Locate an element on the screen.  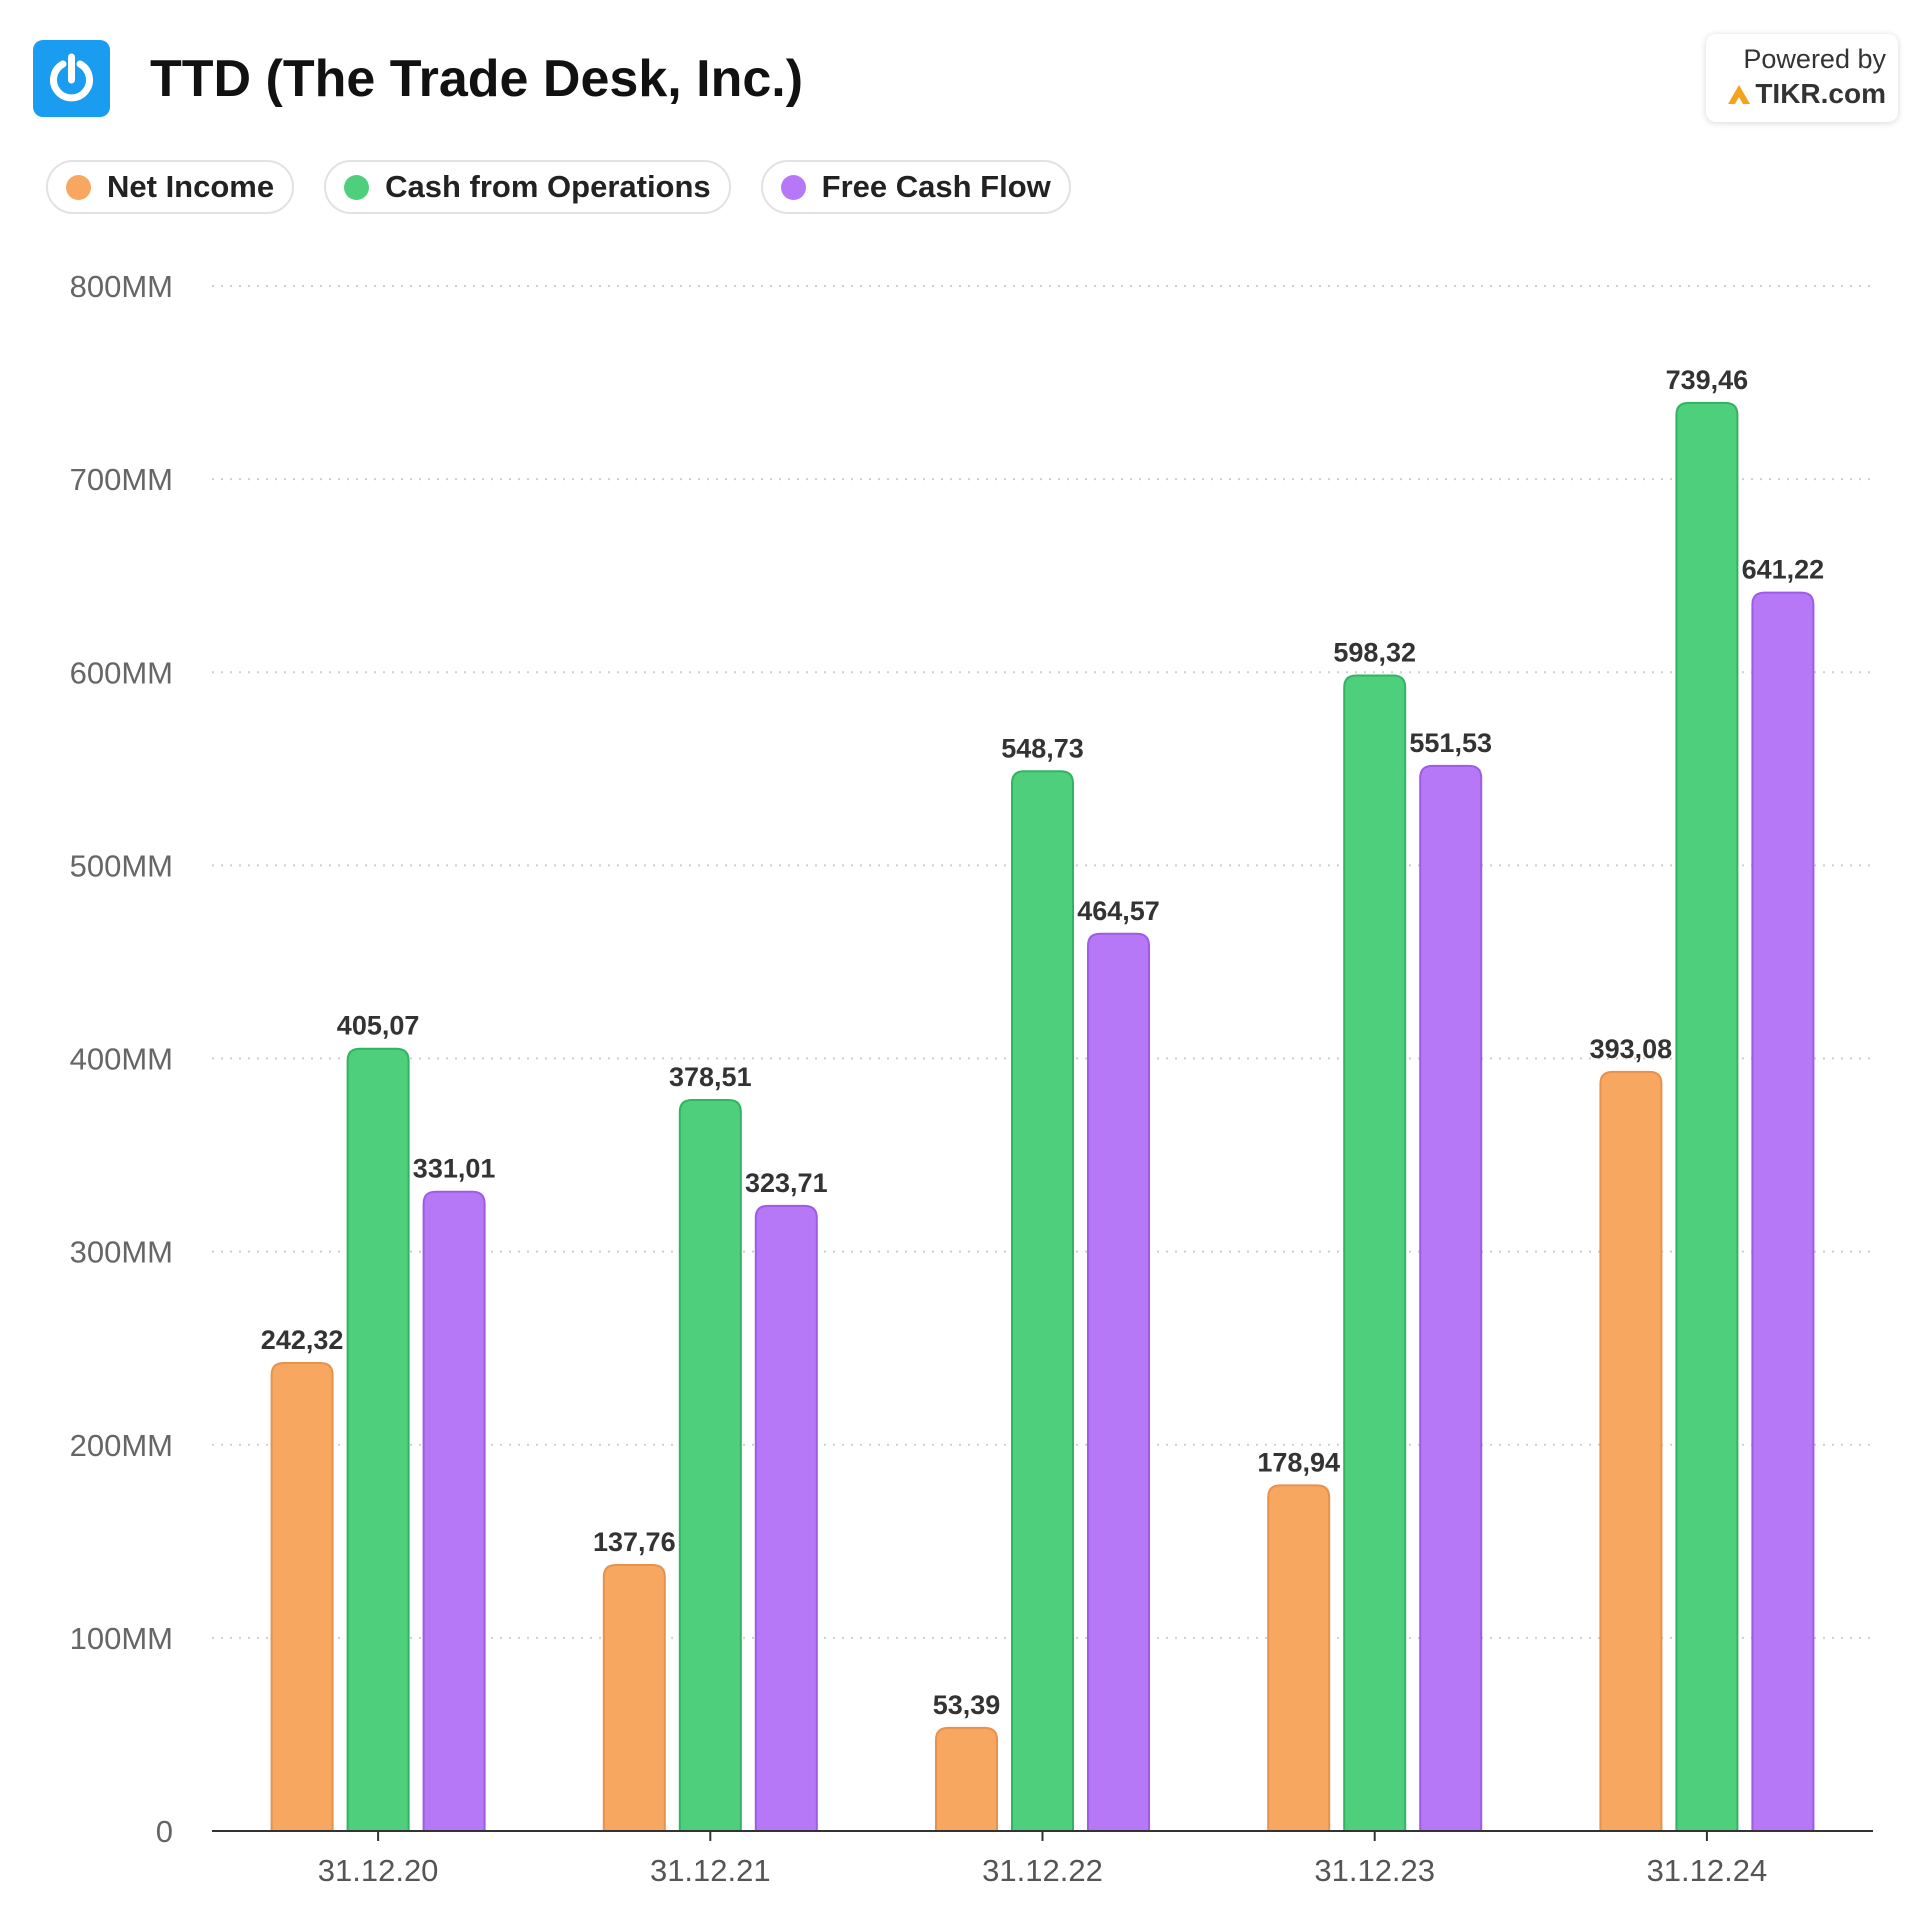
x-tick-label: 31.12.21 is located at coordinates (710, 1870).